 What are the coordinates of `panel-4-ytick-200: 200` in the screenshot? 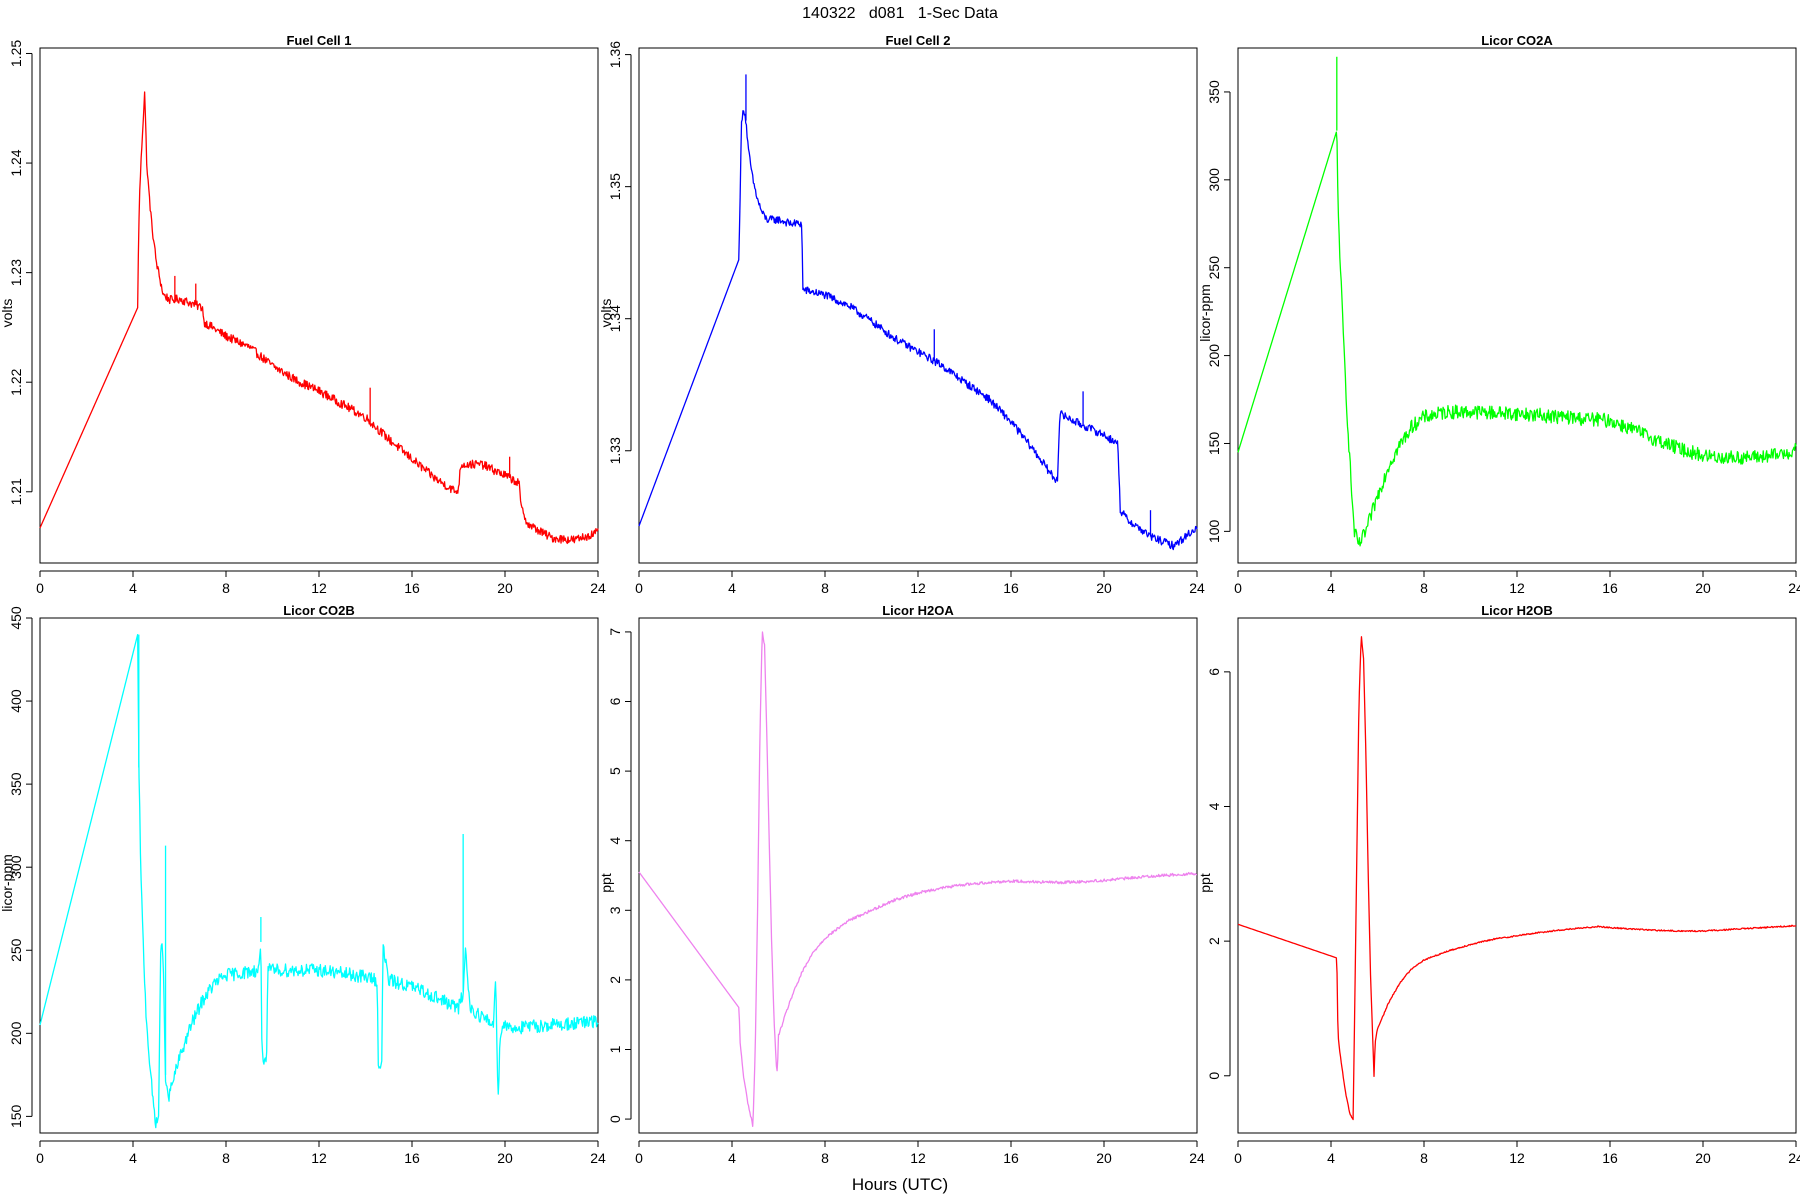 It's located at (16, 1033).